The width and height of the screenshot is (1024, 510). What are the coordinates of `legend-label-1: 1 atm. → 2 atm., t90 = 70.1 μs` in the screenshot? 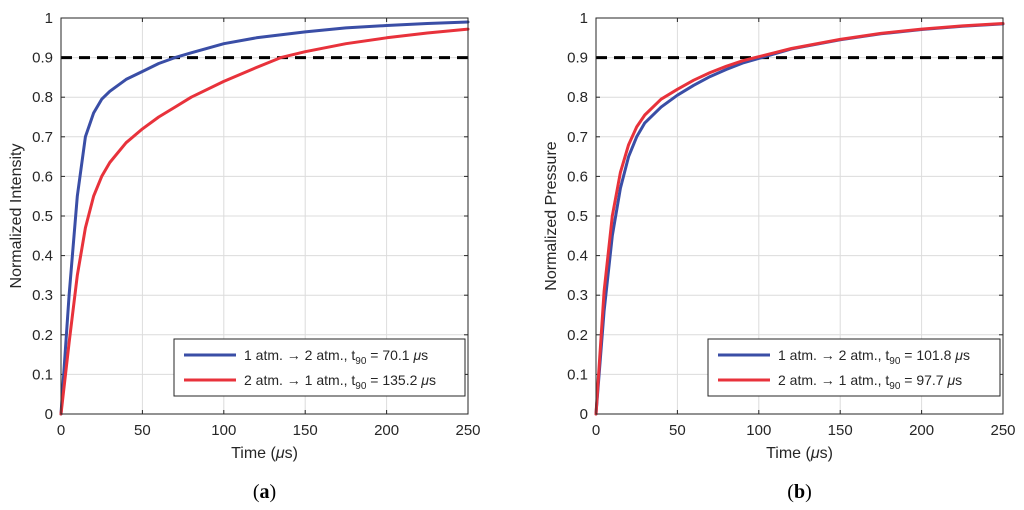 It's located at (336, 357).